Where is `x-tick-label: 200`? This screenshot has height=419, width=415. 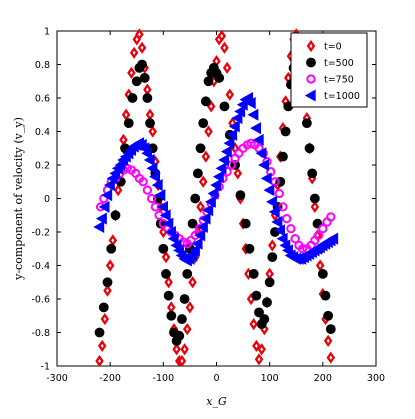
x-tick-label: 200 is located at coordinates (323, 378).